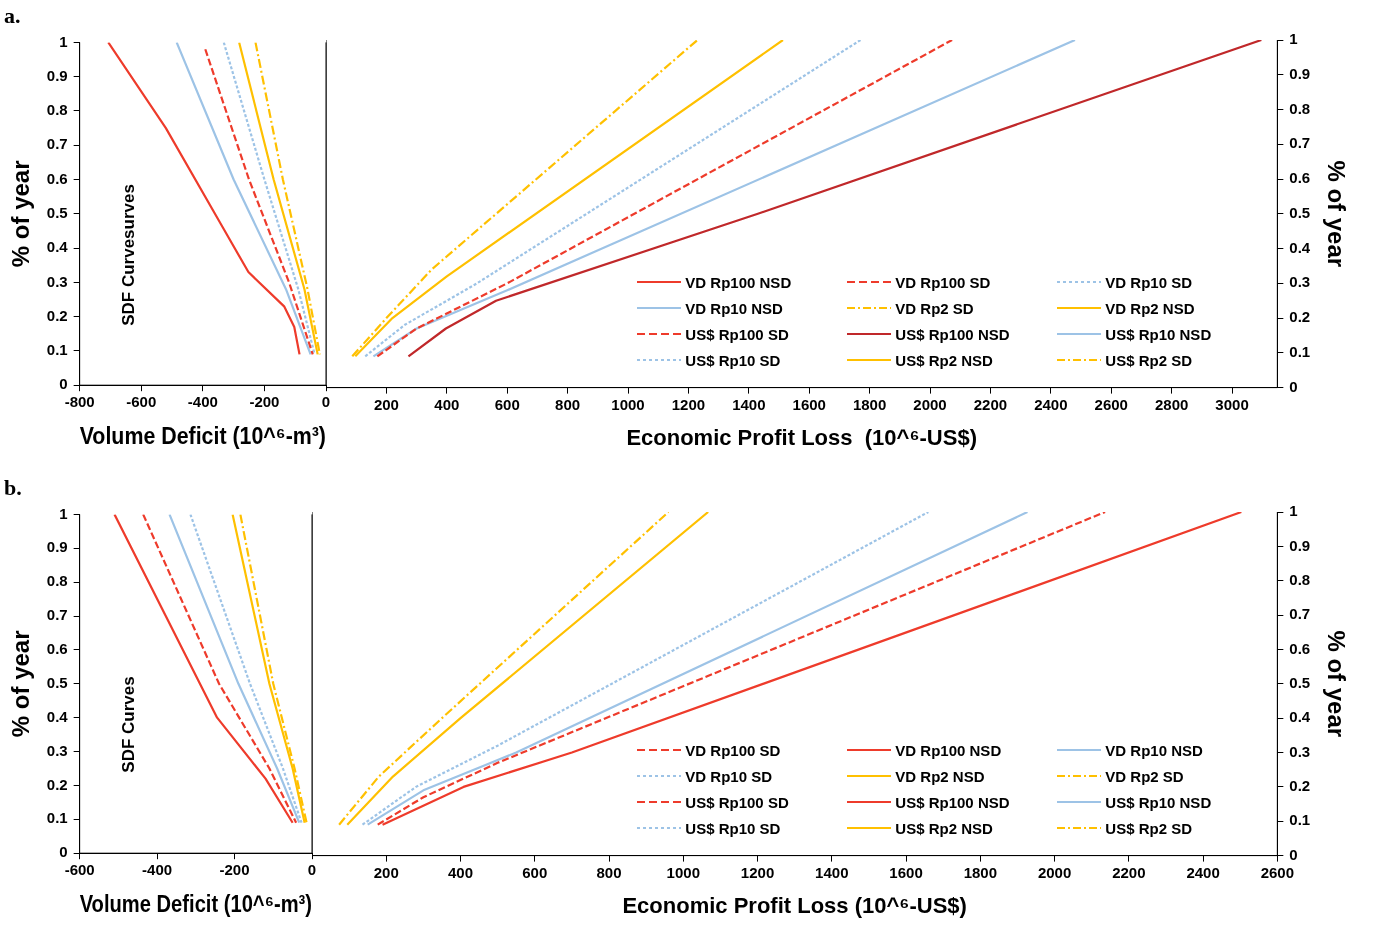 The height and width of the screenshot is (928, 1373). I want to click on x-tick-label: -400, so click(157, 870).